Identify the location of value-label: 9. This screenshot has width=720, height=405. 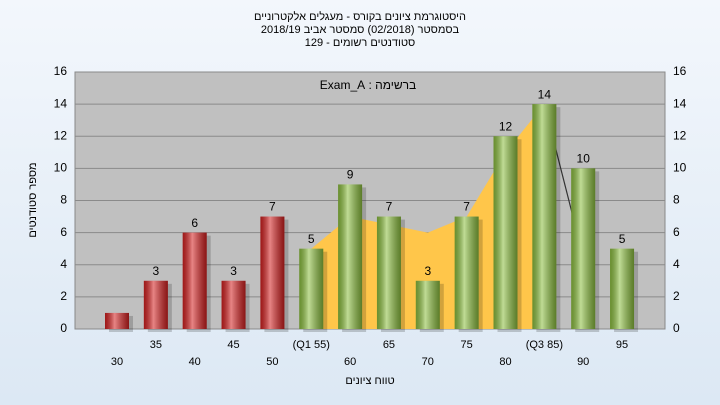
(350, 175).